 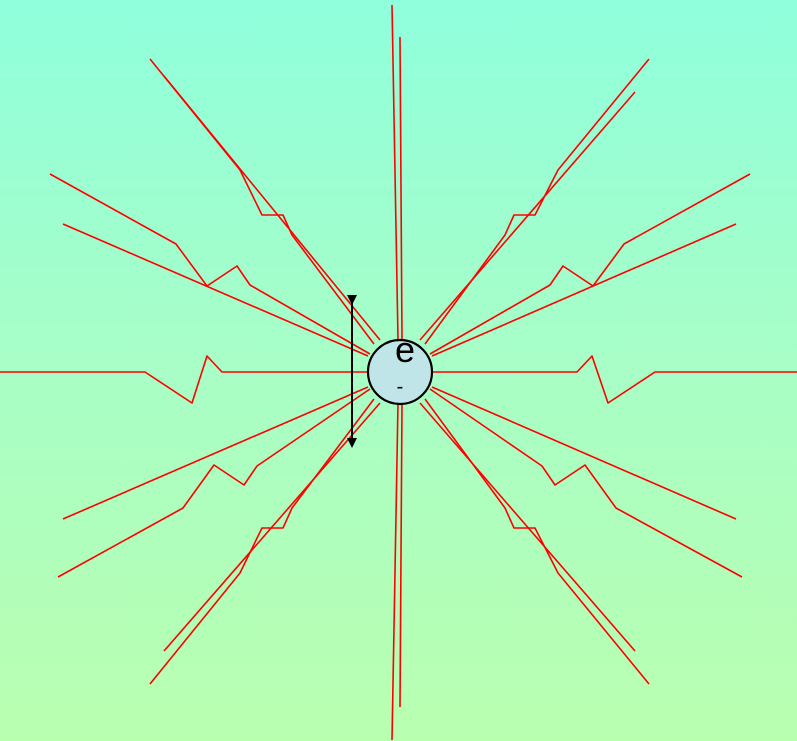 What do you see at coordinates (395, 172) in the screenshot?
I see `field-line-up-outer` at bounding box center [395, 172].